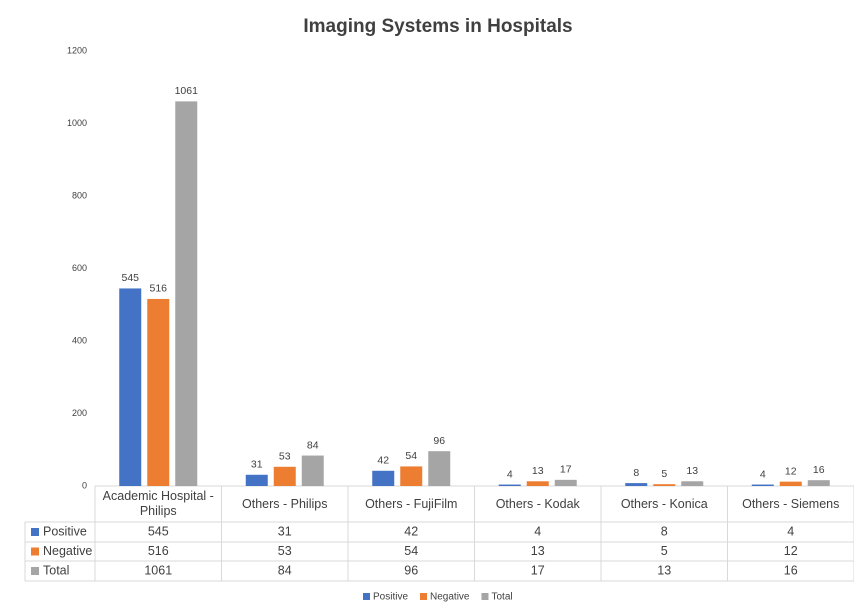 The height and width of the screenshot is (608, 854). Describe the element at coordinates (411, 456) in the screenshot. I see `data-label: 54` at that location.